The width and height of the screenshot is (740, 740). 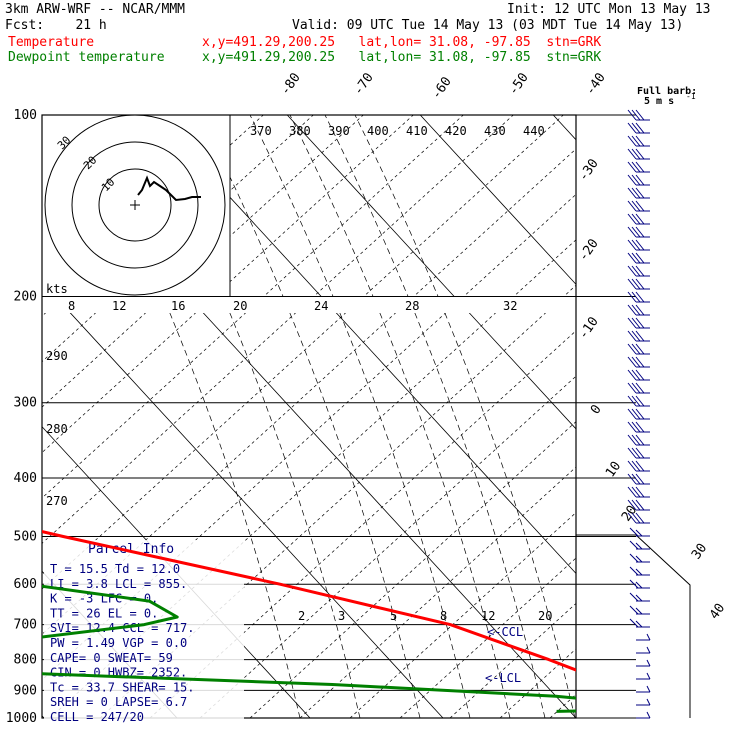 What do you see at coordinates (364, 84) in the screenshot?
I see `isotherm-label: -70` at bounding box center [364, 84].